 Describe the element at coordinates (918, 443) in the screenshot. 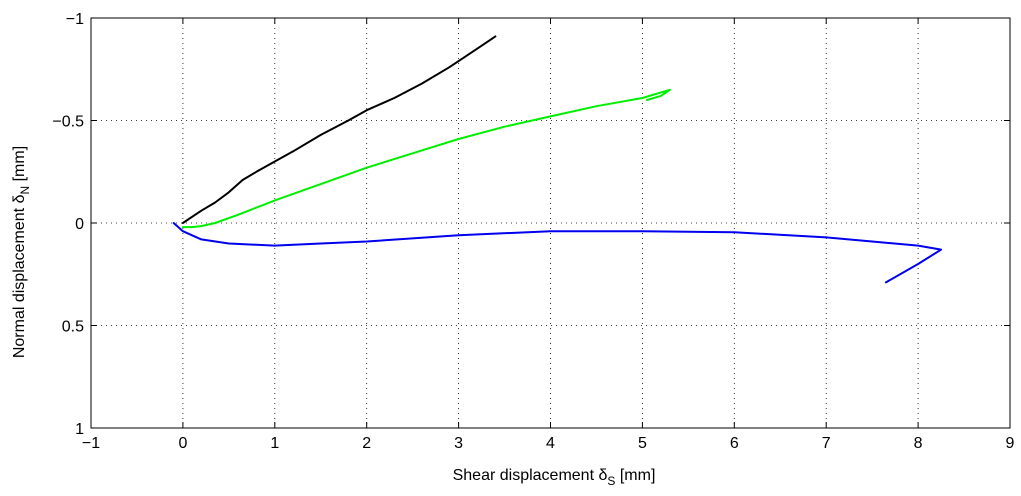

I see `x-tick-label: 8` at that location.